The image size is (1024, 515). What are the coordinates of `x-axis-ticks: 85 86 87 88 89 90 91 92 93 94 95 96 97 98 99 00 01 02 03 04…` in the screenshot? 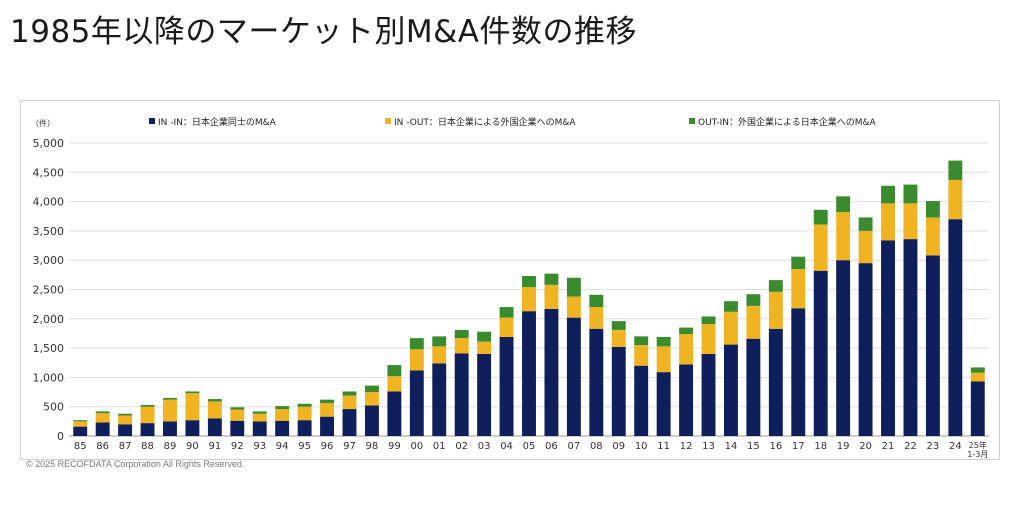 It's located at (531, 449).